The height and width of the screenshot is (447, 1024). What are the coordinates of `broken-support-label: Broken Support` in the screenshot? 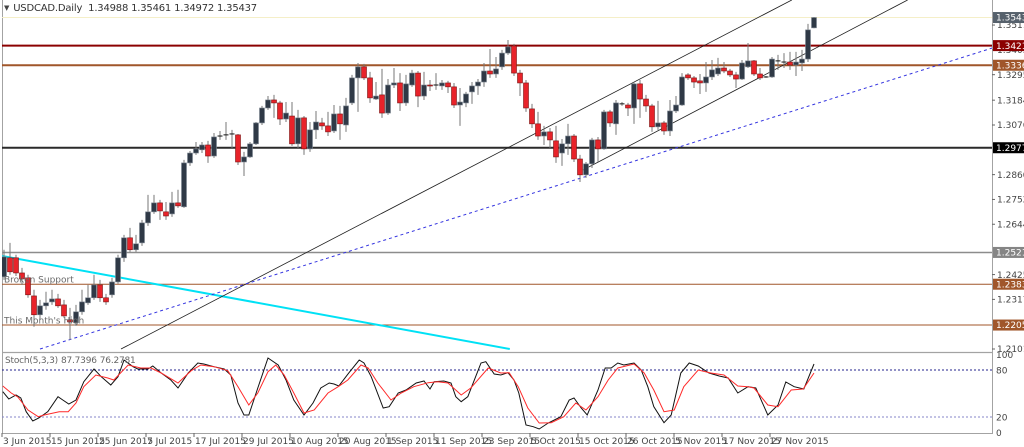 It's located at (39, 281).